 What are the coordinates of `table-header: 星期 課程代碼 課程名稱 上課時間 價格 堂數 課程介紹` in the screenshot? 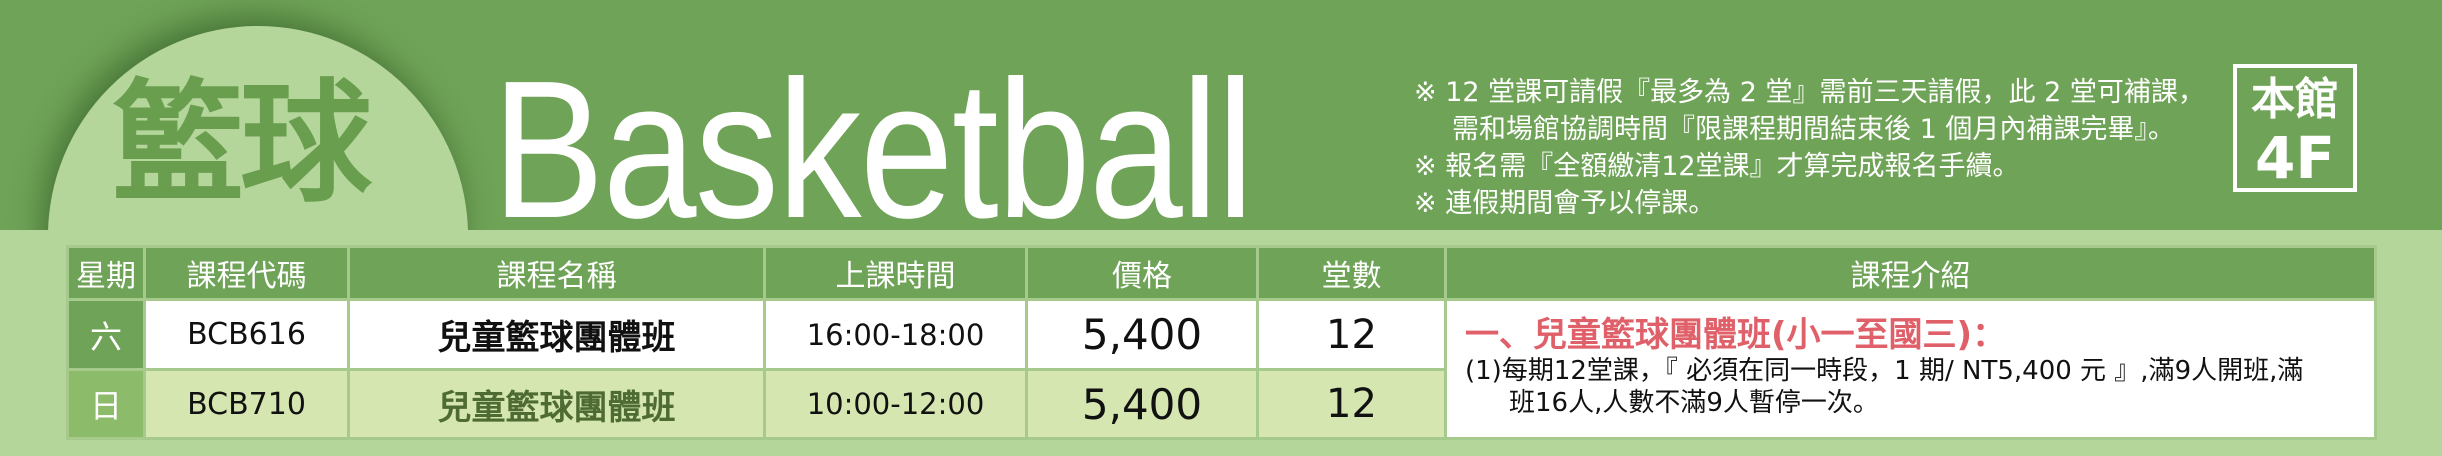 It's located at (1221, 273).